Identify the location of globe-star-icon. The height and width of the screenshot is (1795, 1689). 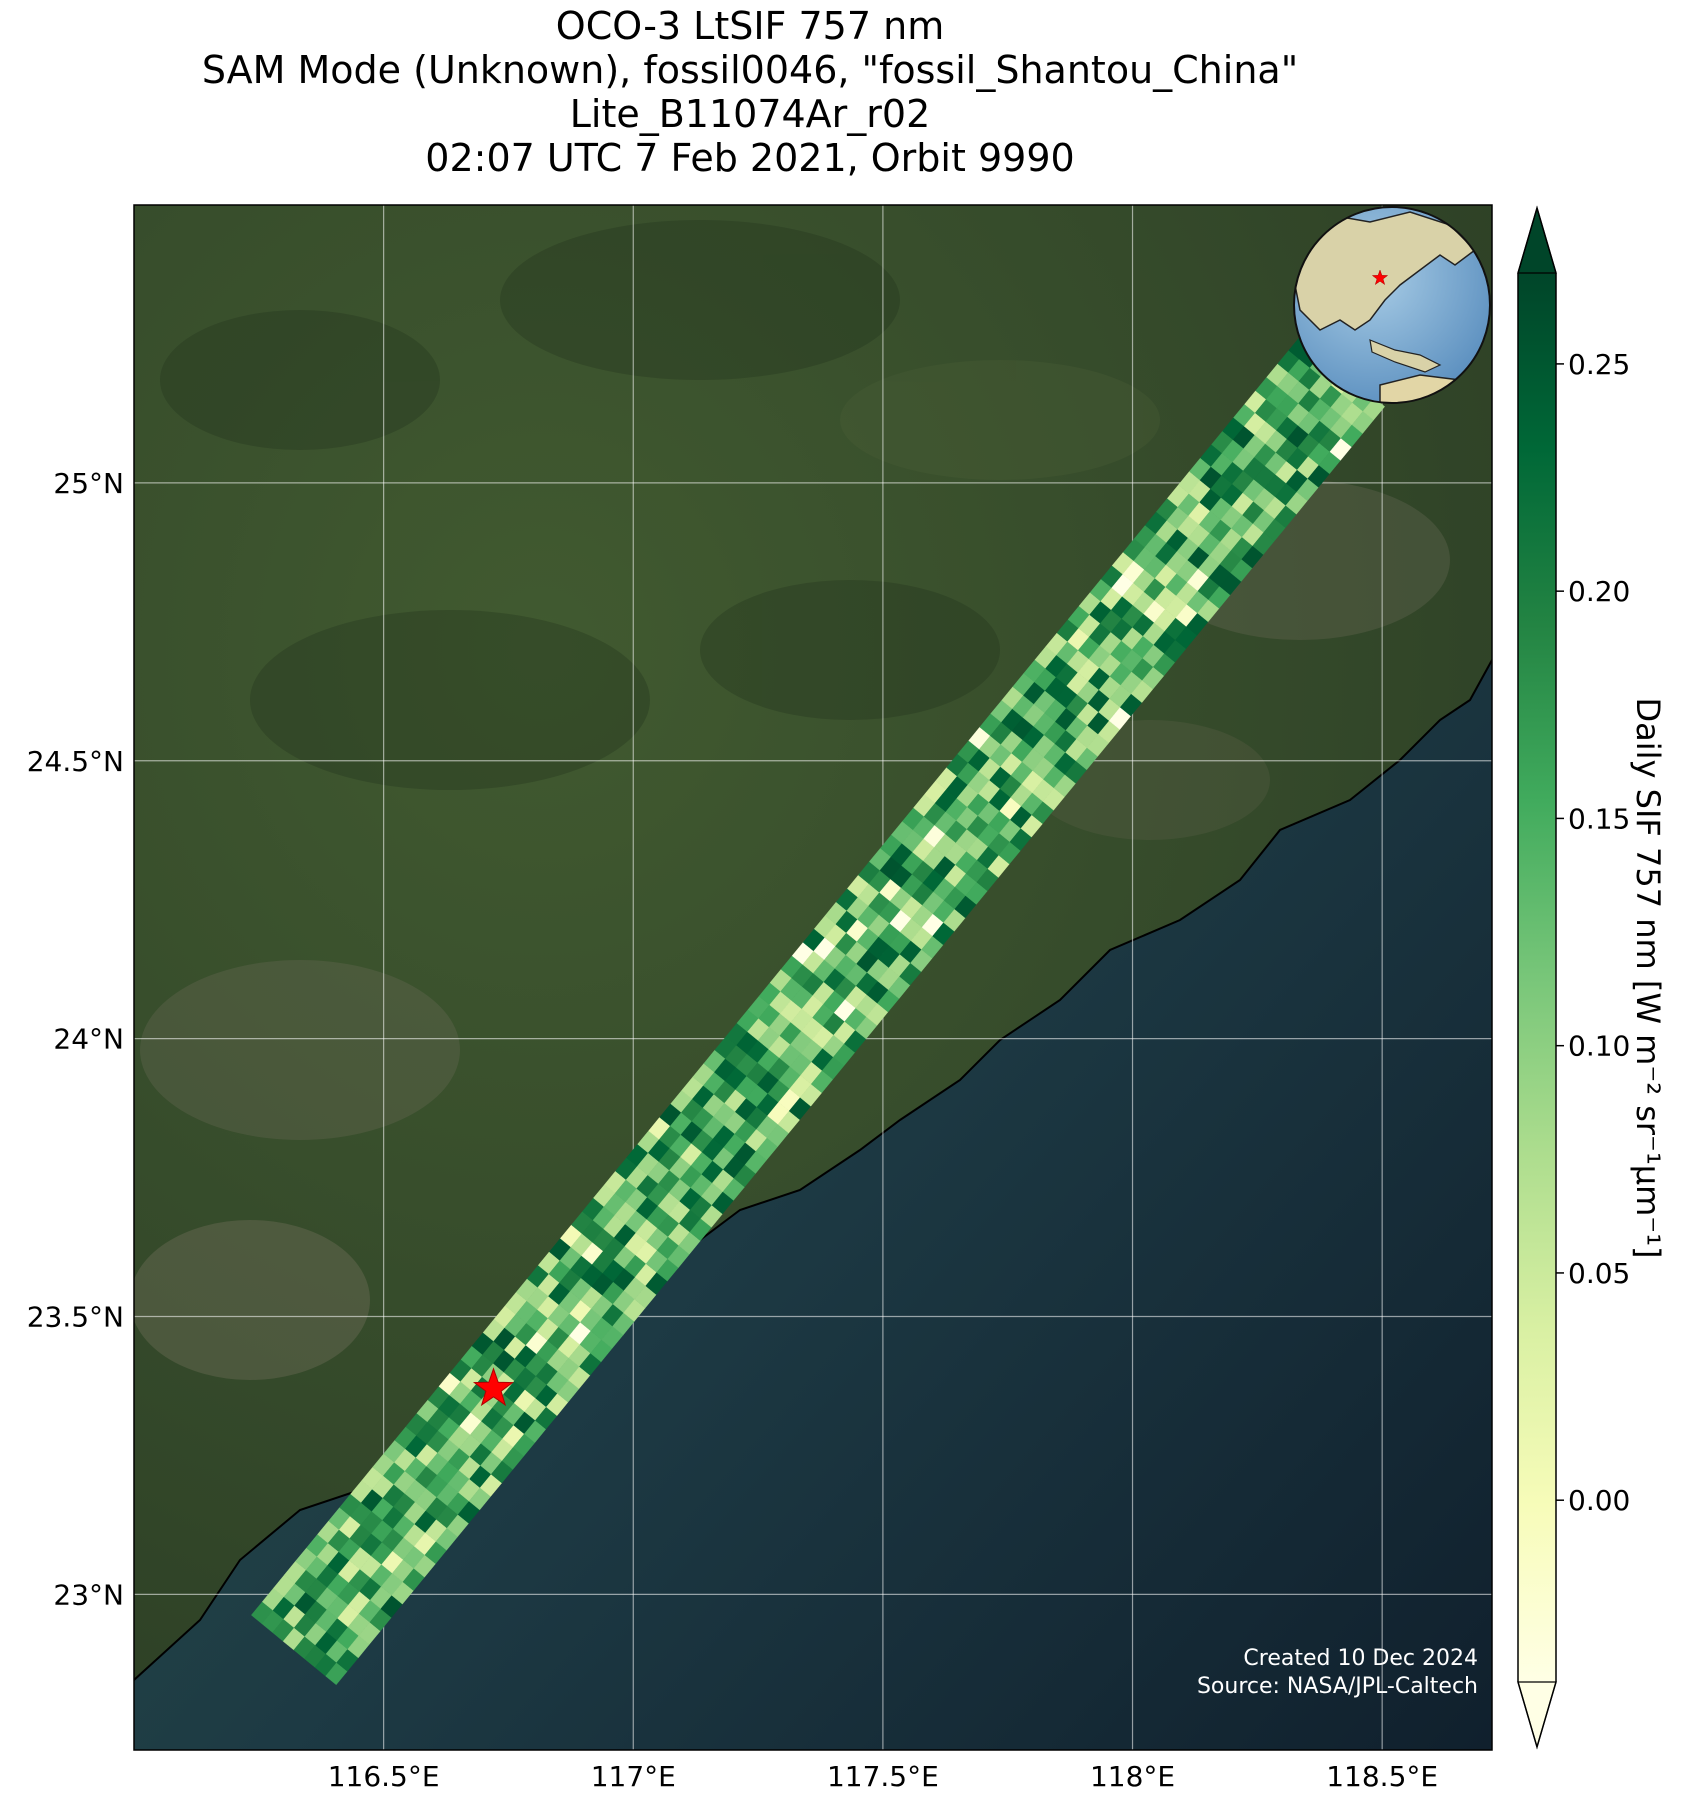
(1380, 277).